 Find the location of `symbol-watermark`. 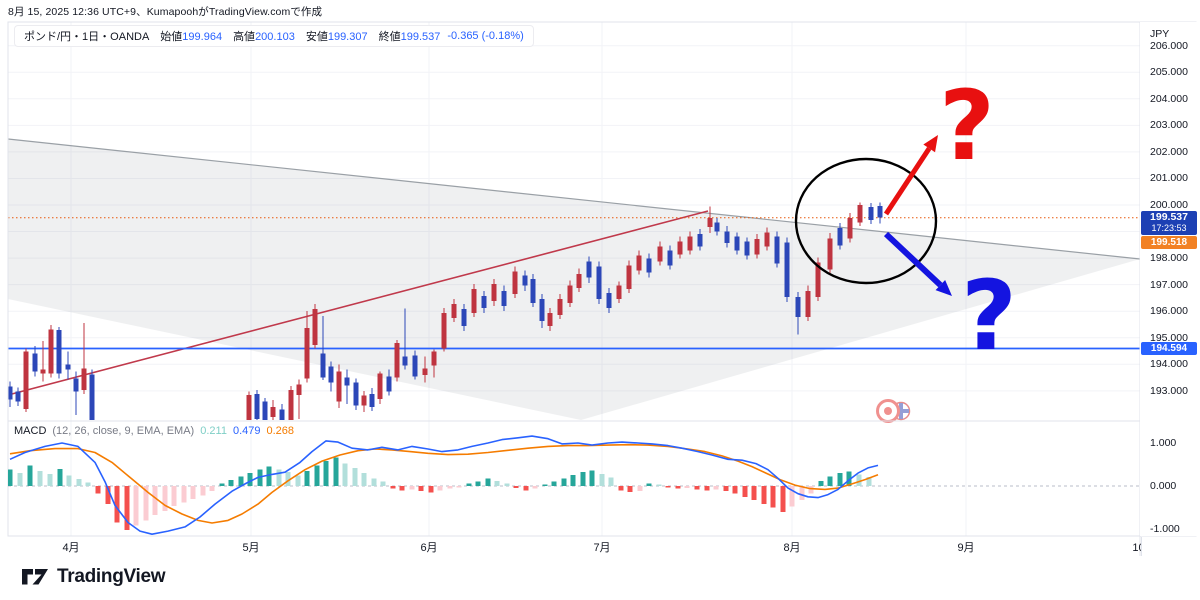

symbol-watermark is located at coordinates (893, 411).